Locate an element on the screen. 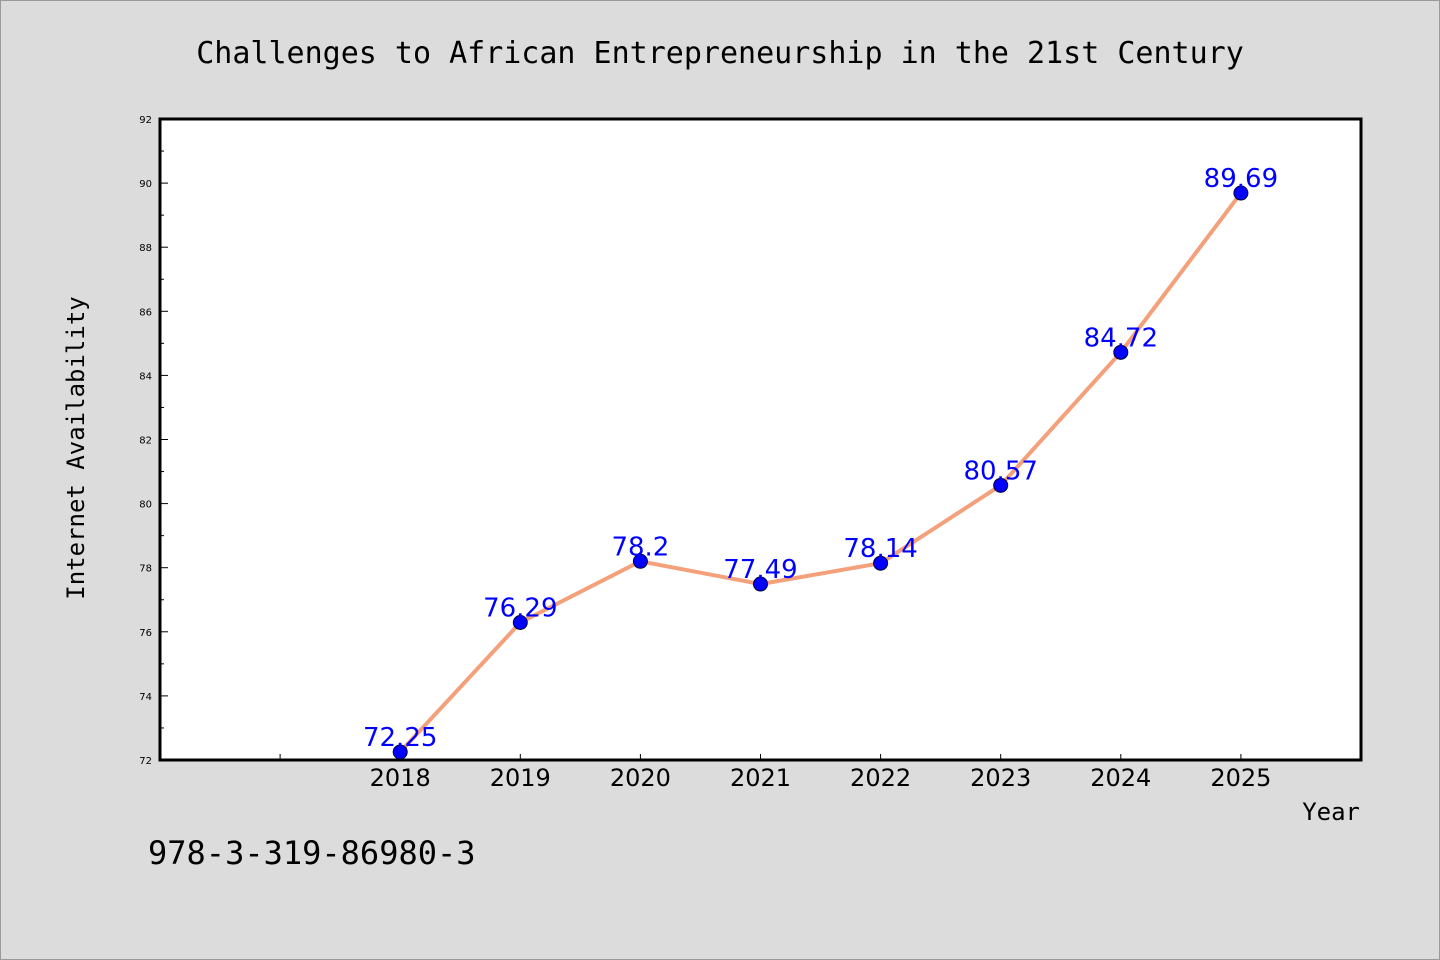 This screenshot has height=960, width=1440. data-label: 78.14 is located at coordinates (880, 549).